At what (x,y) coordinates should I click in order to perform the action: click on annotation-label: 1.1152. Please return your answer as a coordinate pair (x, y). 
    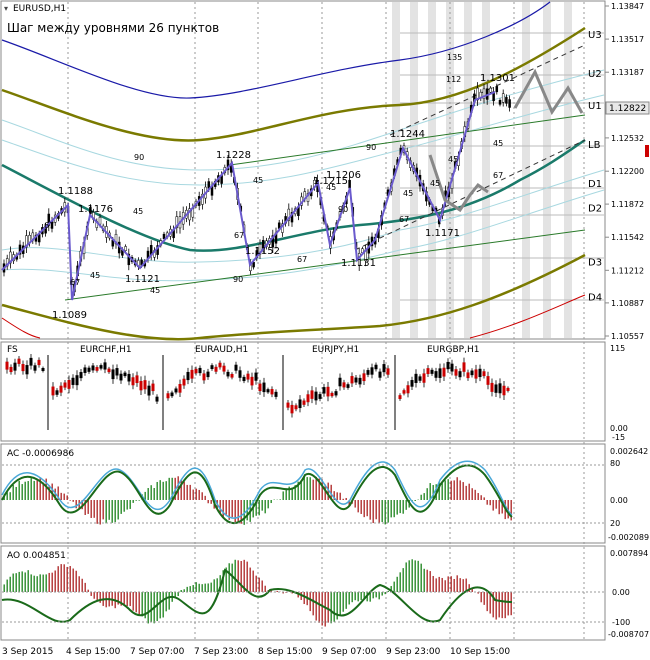
    Looking at the image, I should click on (262, 251).